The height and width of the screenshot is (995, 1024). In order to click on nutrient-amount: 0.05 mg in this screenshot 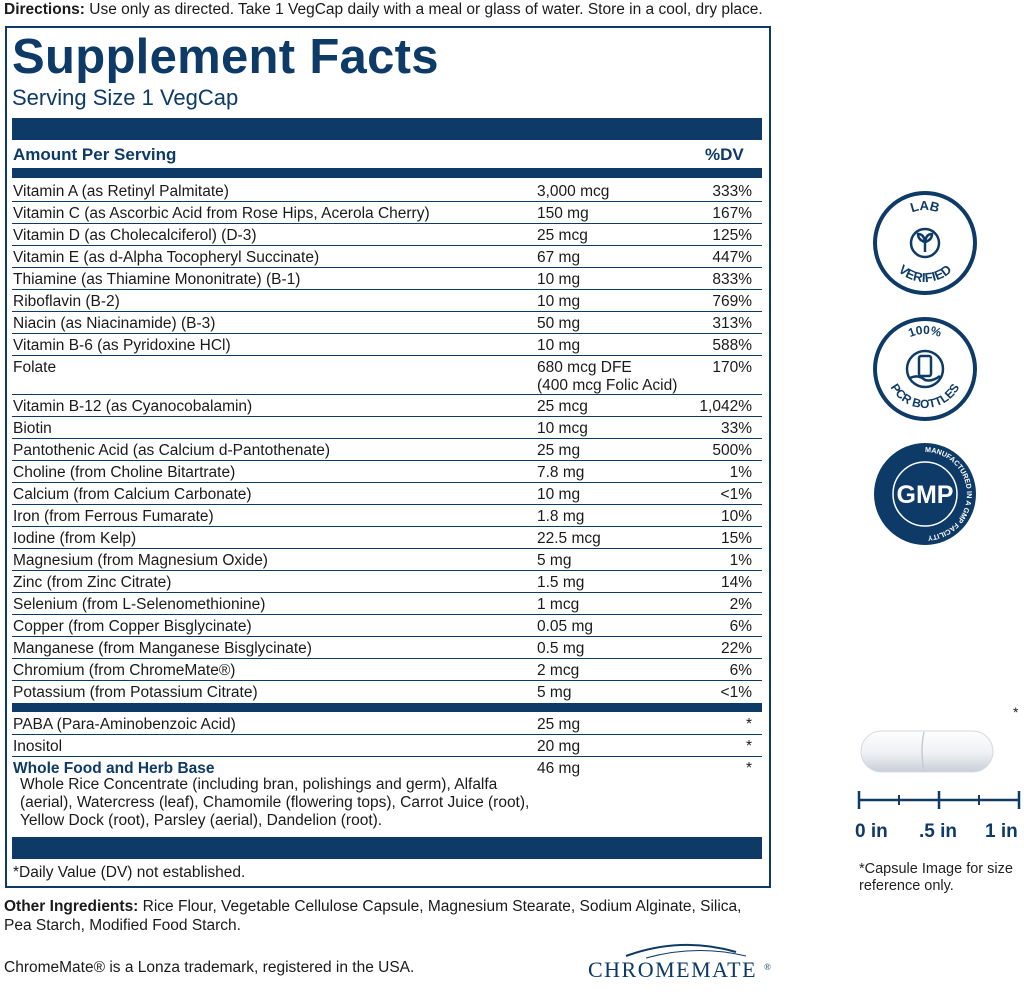, I will do `click(565, 626)`.